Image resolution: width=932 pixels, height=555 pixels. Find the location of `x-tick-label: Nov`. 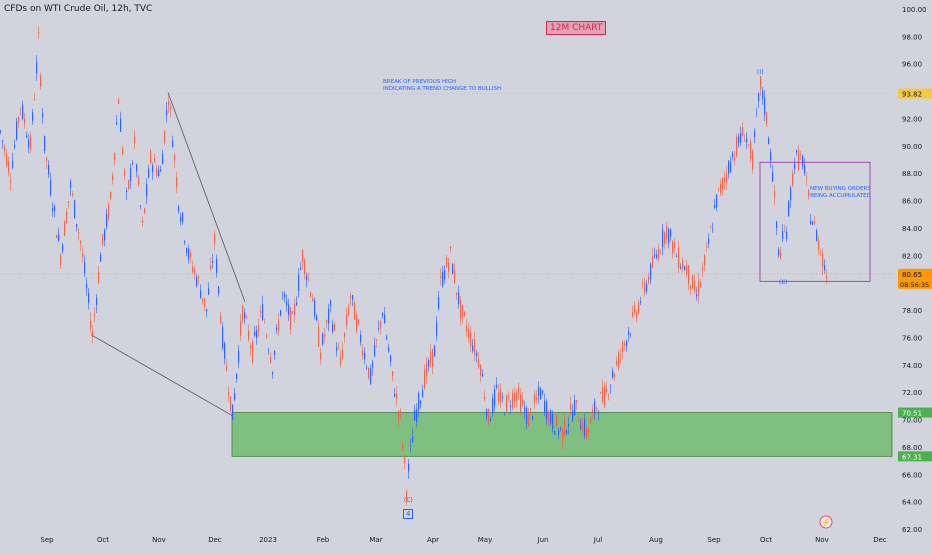

x-tick-label: Nov is located at coordinates (159, 540).